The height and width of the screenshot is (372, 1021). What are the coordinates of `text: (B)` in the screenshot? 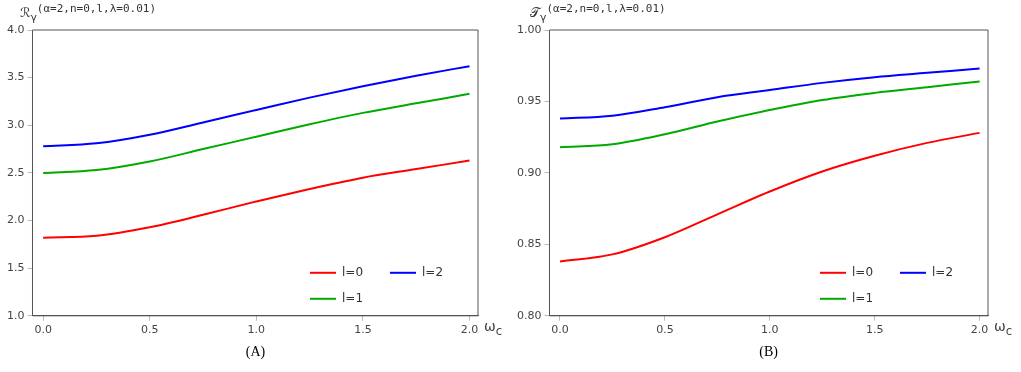 It's located at (768, 352).